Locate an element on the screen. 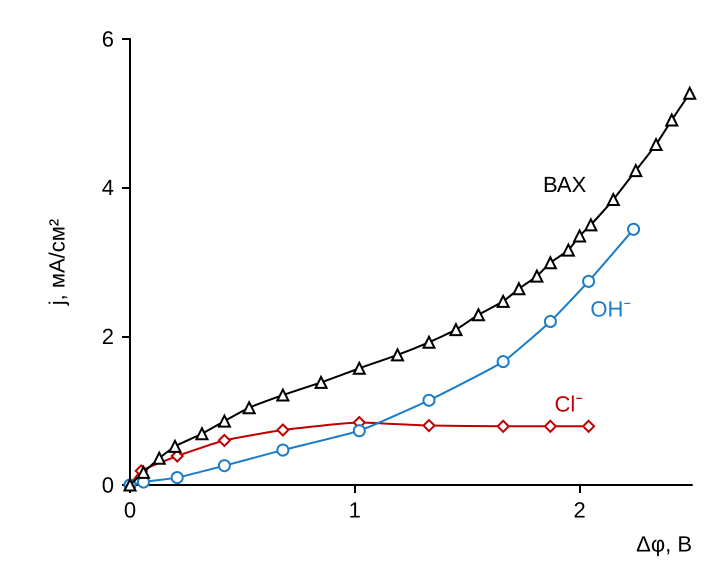 This screenshot has width=728, height=579. series-label: OH⁻ is located at coordinates (610, 309).